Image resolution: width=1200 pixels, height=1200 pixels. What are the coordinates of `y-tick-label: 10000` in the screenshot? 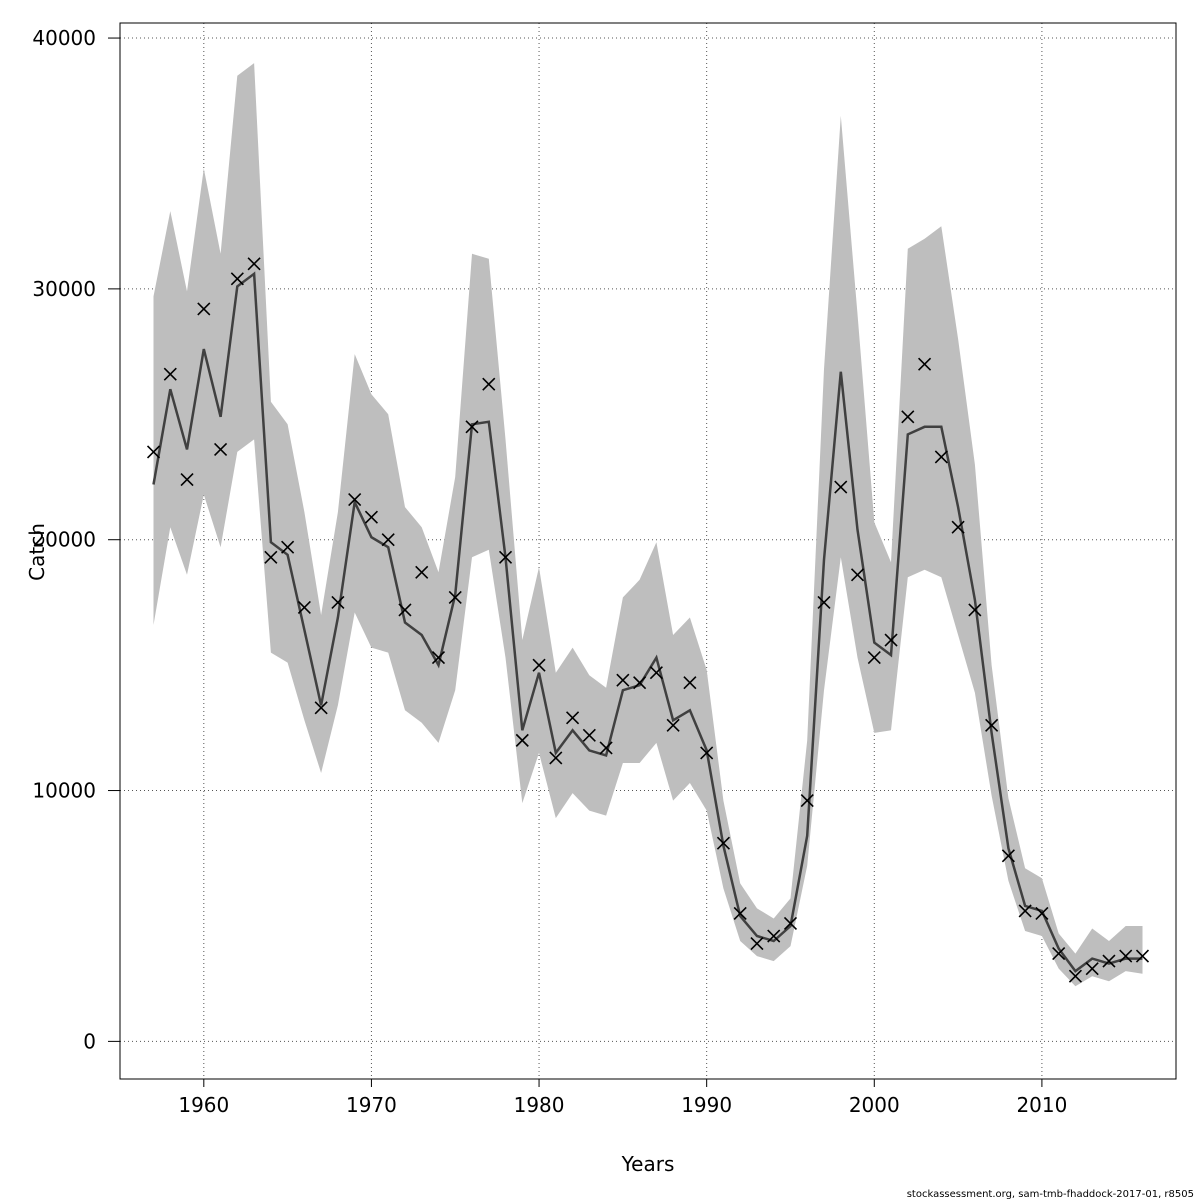 It's located at (64, 791).